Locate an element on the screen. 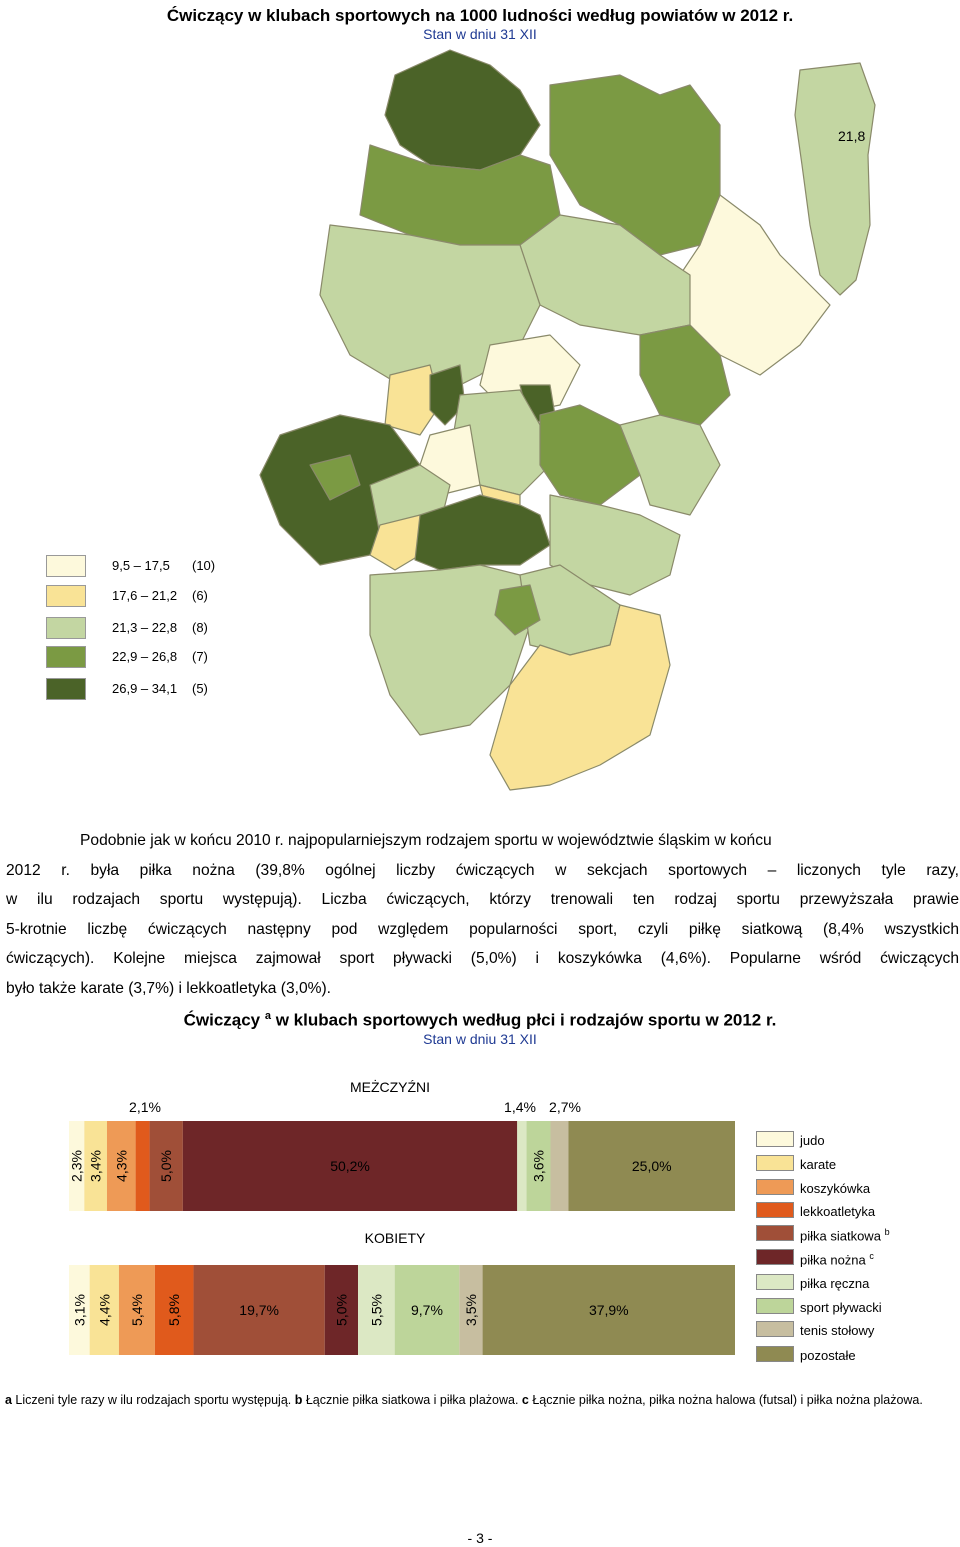 The width and height of the screenshot is (960, 1547). chart-subtitle: Stan w dniu 31 XII is located at coordinates (480, 1039).